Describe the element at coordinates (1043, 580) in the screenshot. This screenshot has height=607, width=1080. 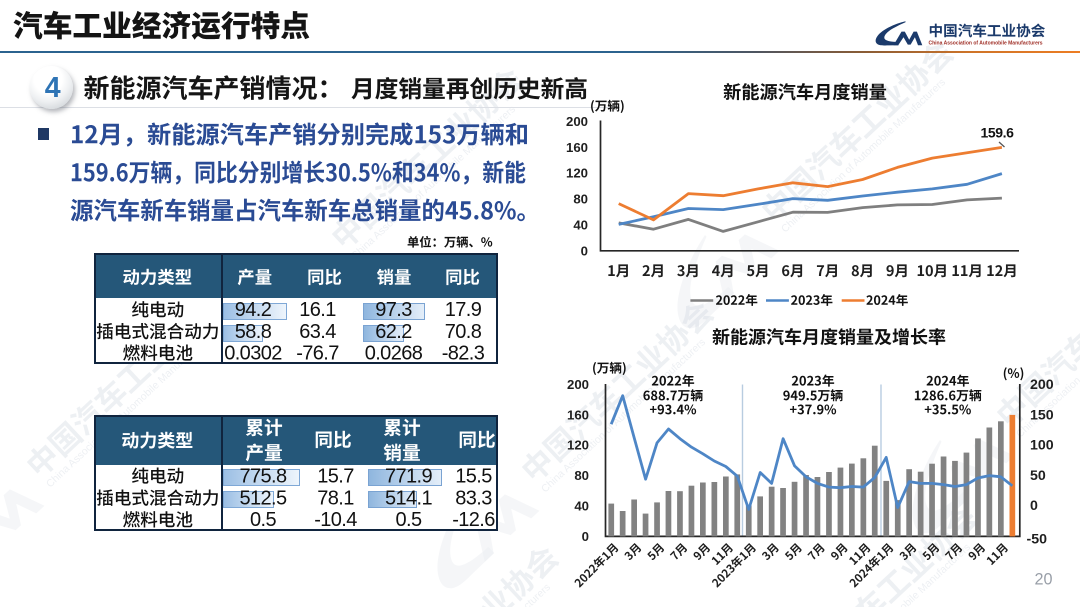
I see `svg-text: 20` at that location.